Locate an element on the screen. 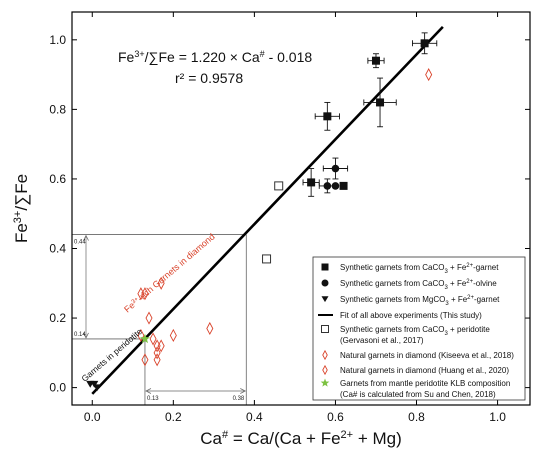 The image size is (554, 470). fit-equation: Fe3+/∑Fe = 1.220 × Ca# - 0.018 is located at coordinates (215, 57).